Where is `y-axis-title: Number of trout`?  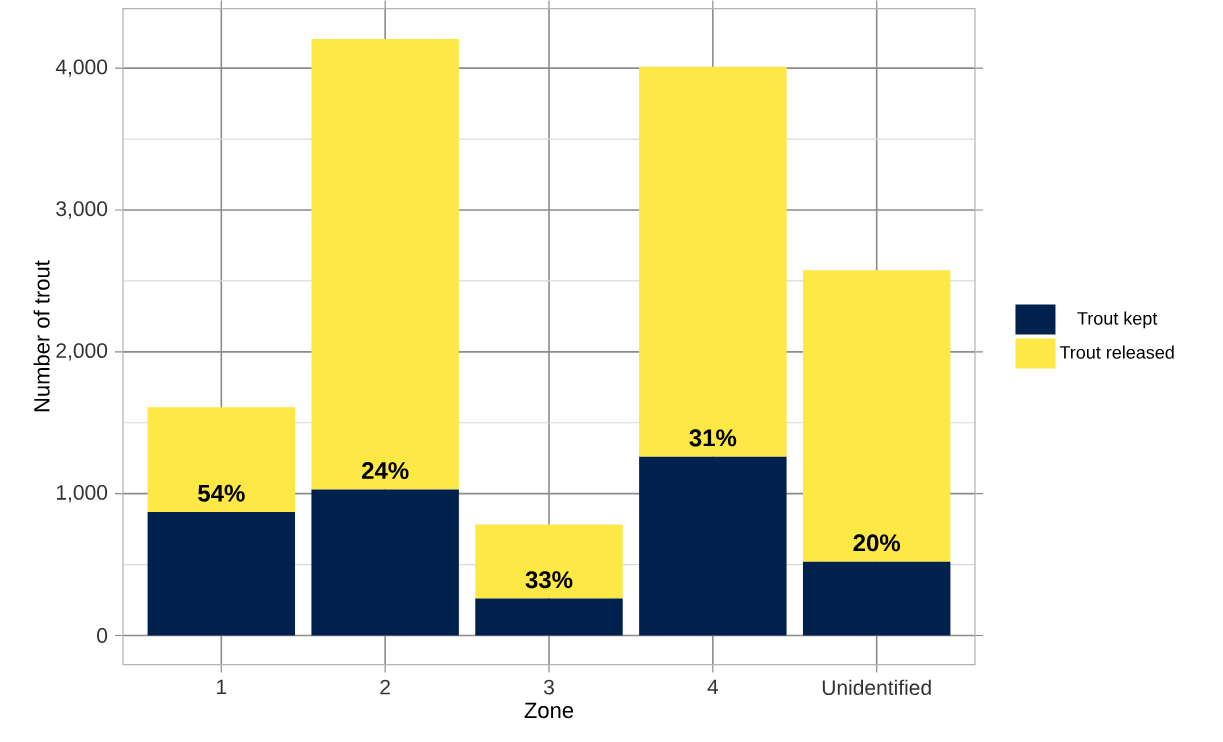 y-axis-title: Number of trout is located at coordinates (41, 336).